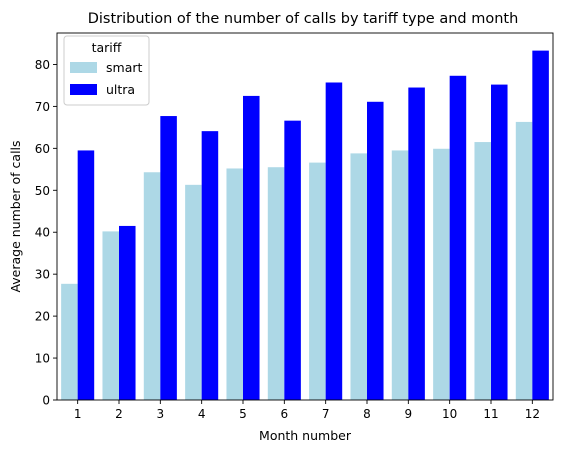  I want to click on legend-swatch-ultra, so click(83, 89).